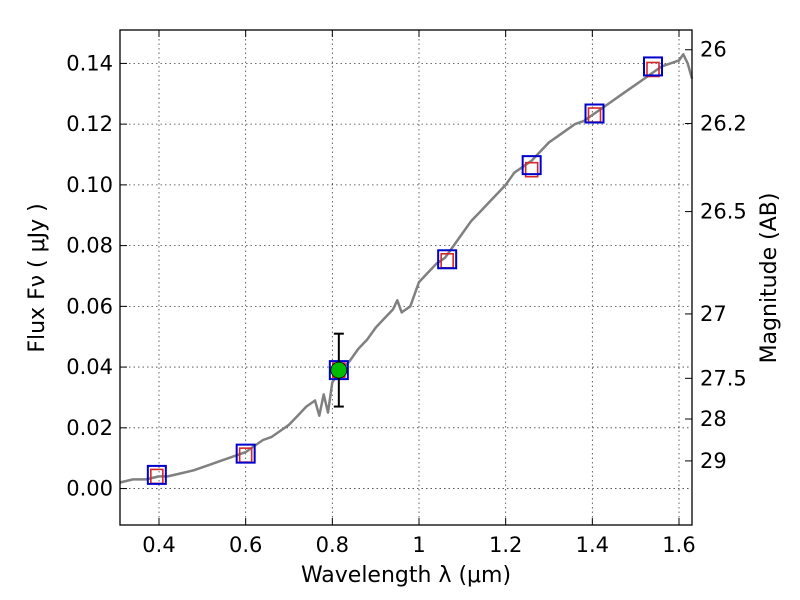 Image resolution: width=800 pixels, height=600 pixels. What do you see at coordinates (713, 461) in the screenshot?
I see `mag-tick-label: 29` at bounding box center [713, 461].